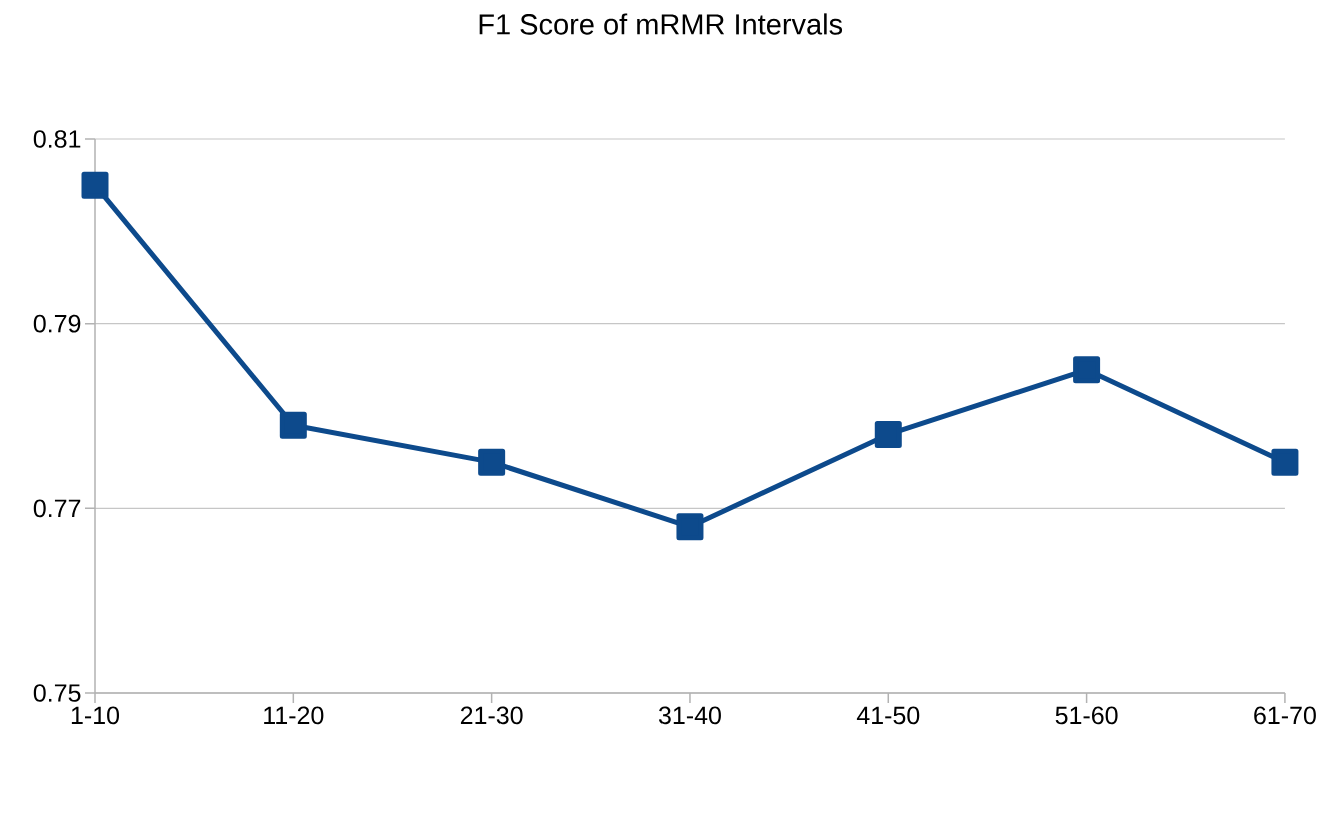 Image resolution: width=1334 pixels, height=836 pixels. I want to click on y-tick-label: 0.79, so click(57, 323).